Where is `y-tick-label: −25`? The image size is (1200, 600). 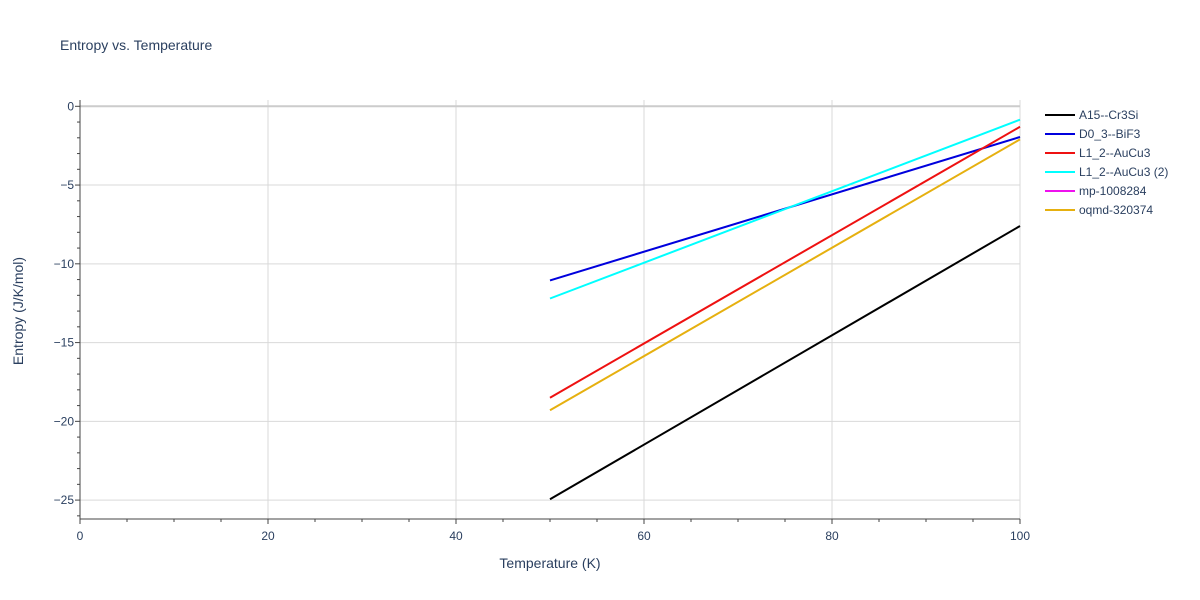
y-tick-label: −25 is located at coordinates (64, 500).